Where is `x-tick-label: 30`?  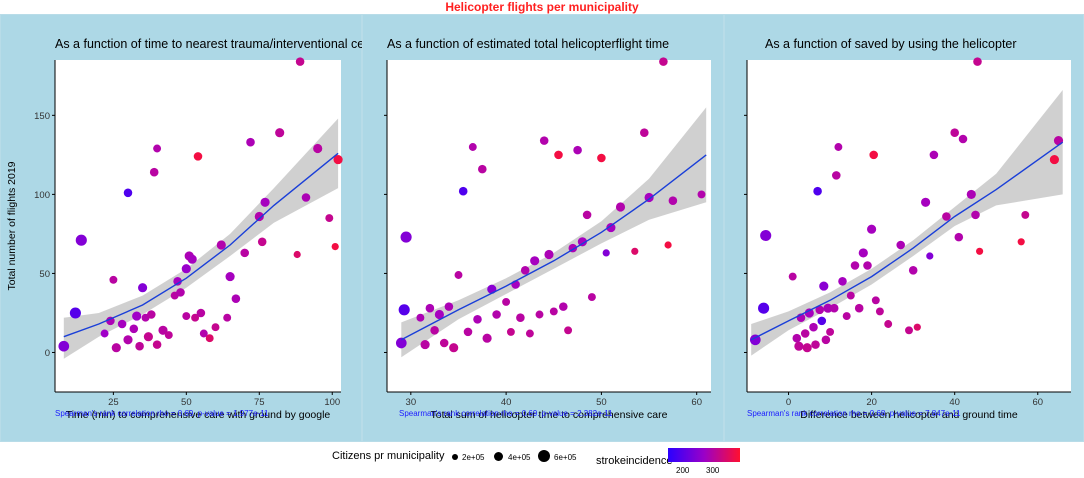
x-tick-label: 30 is located at coordinates (411, 402).